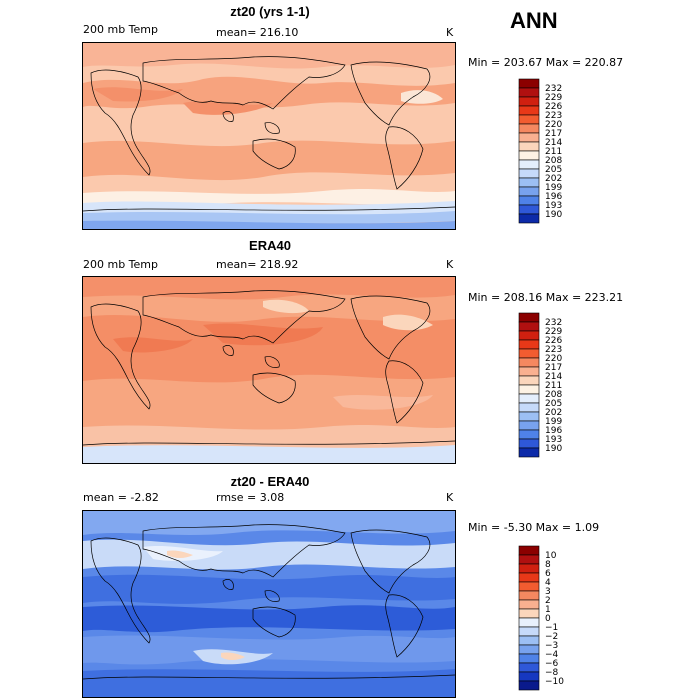 This screenshot has height=700, width=700. What do you see at coordinates (553, 170) in the screenshot?
I see `colorbar-tick-label: 205` at bounding box center [553, 170].